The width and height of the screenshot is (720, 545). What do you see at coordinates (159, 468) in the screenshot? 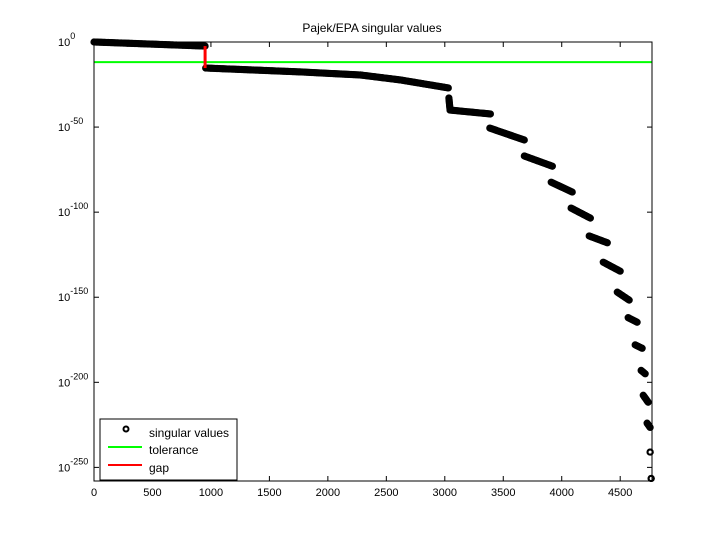
I see `legend-label-gap: gap` at bounding box center [159, 468].